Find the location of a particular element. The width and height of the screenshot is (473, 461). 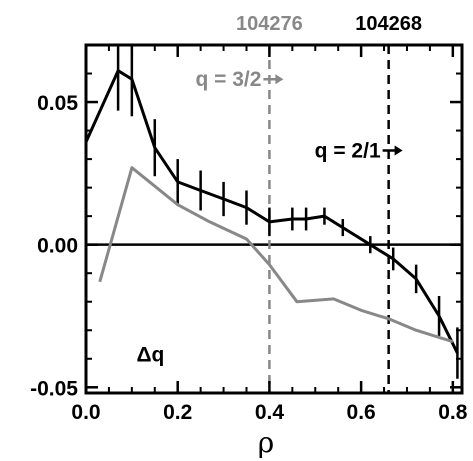

x-tick-label: 0.8 is located at coordinates (453, 412).